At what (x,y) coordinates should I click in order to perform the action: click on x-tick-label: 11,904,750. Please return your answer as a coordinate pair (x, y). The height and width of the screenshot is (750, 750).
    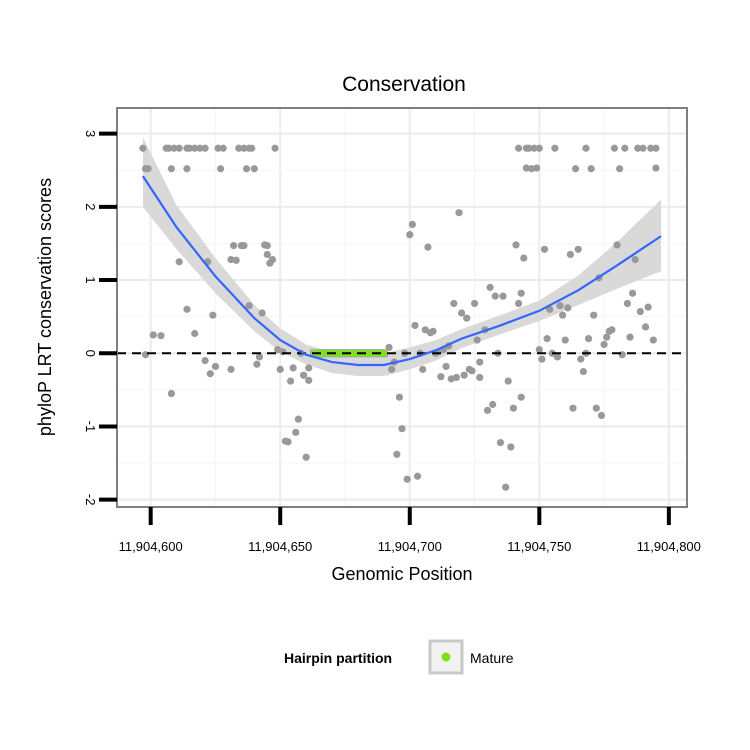
    Looking at the image, I should click on (539, 546).